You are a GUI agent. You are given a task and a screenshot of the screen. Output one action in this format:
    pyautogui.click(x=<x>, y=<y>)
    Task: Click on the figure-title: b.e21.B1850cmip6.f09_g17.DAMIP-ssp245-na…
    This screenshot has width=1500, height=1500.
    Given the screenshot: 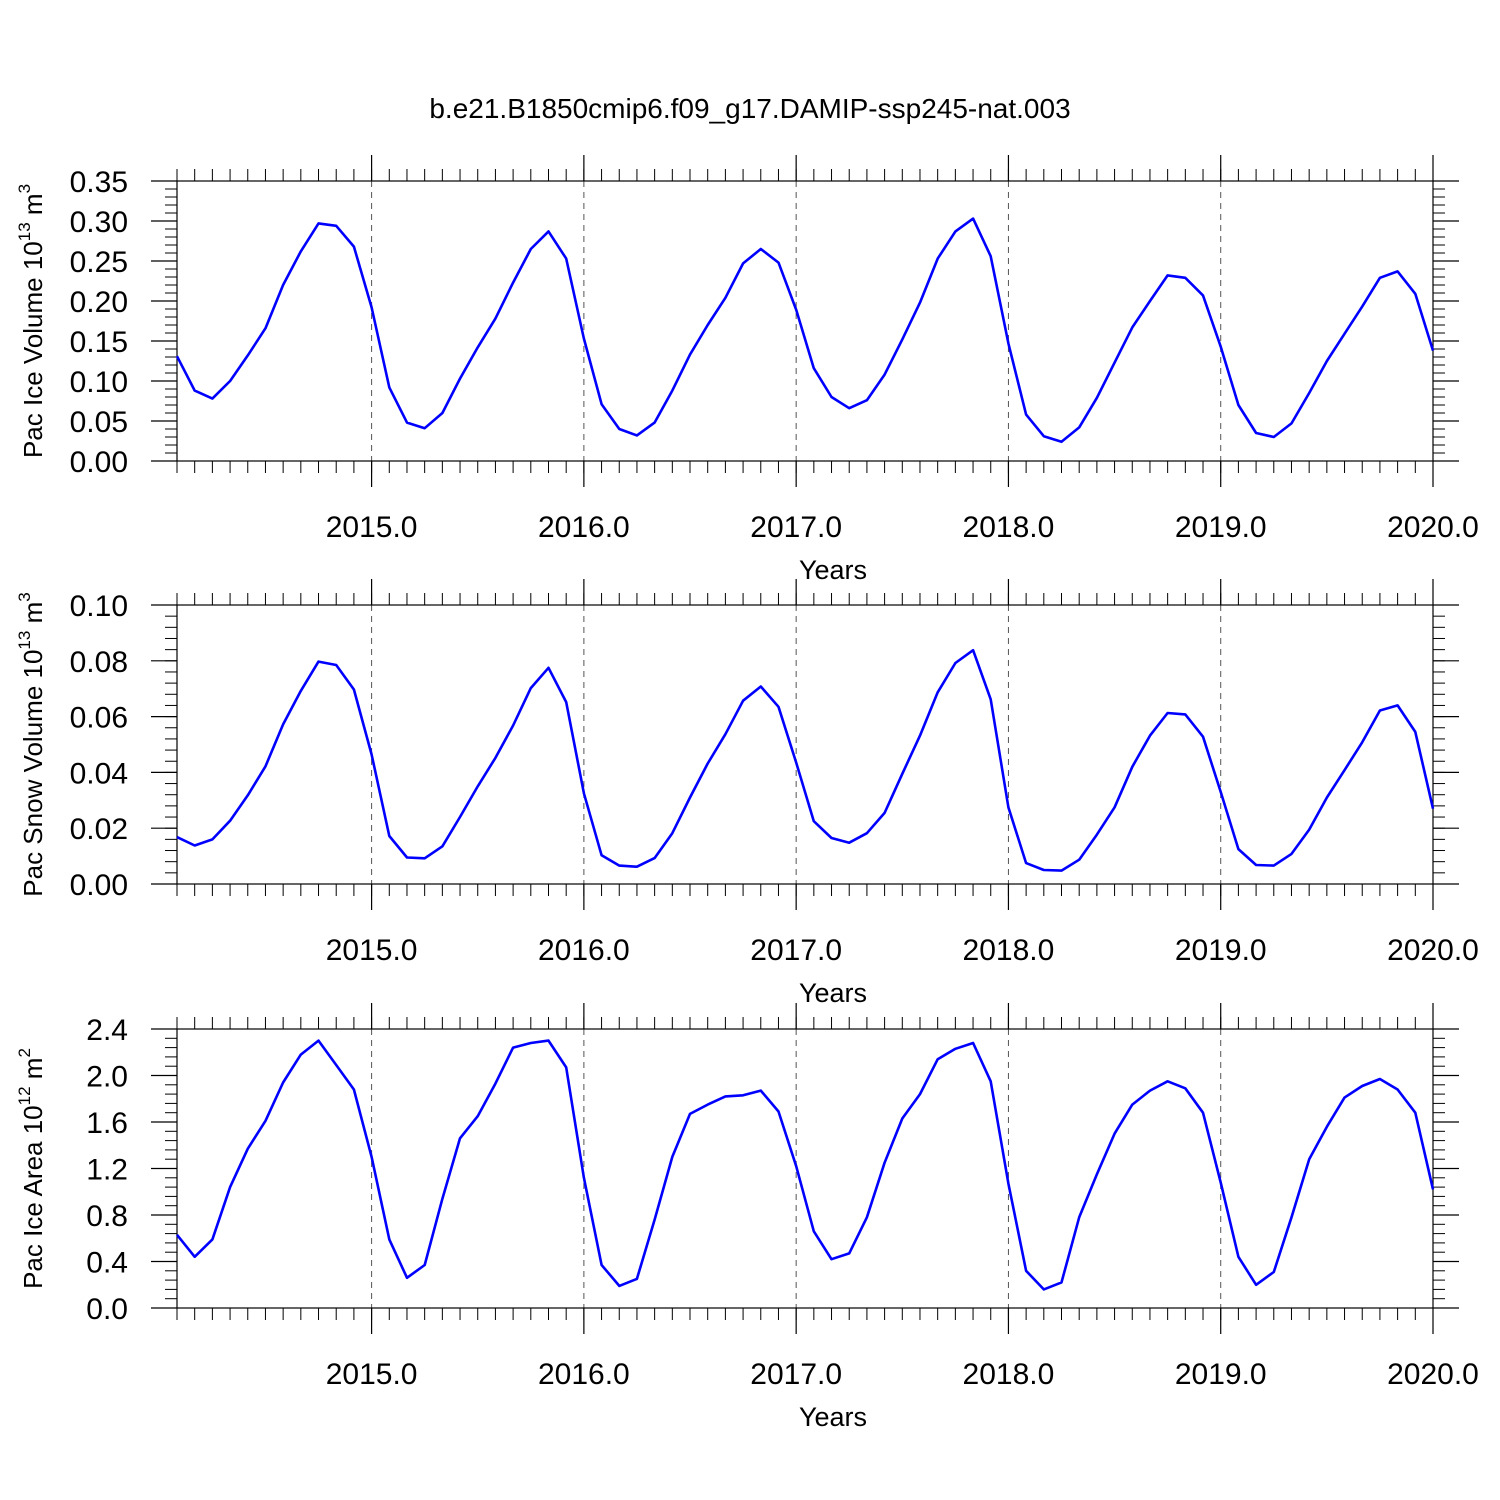 What is the action you would take?
    pyautogui.click(x=749, y=108)
    